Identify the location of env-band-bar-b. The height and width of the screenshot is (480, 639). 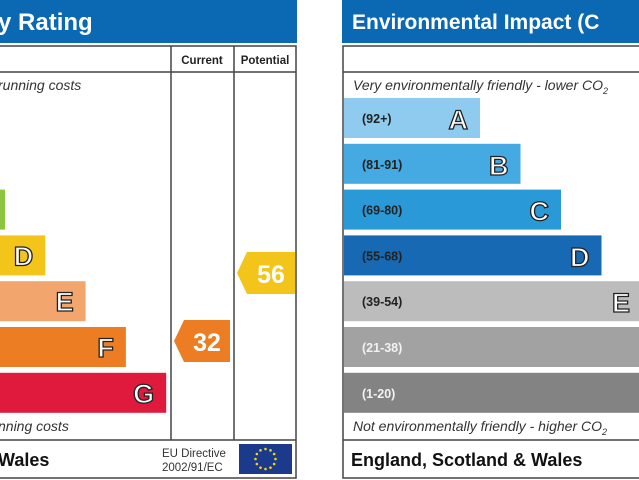
(432, 163).